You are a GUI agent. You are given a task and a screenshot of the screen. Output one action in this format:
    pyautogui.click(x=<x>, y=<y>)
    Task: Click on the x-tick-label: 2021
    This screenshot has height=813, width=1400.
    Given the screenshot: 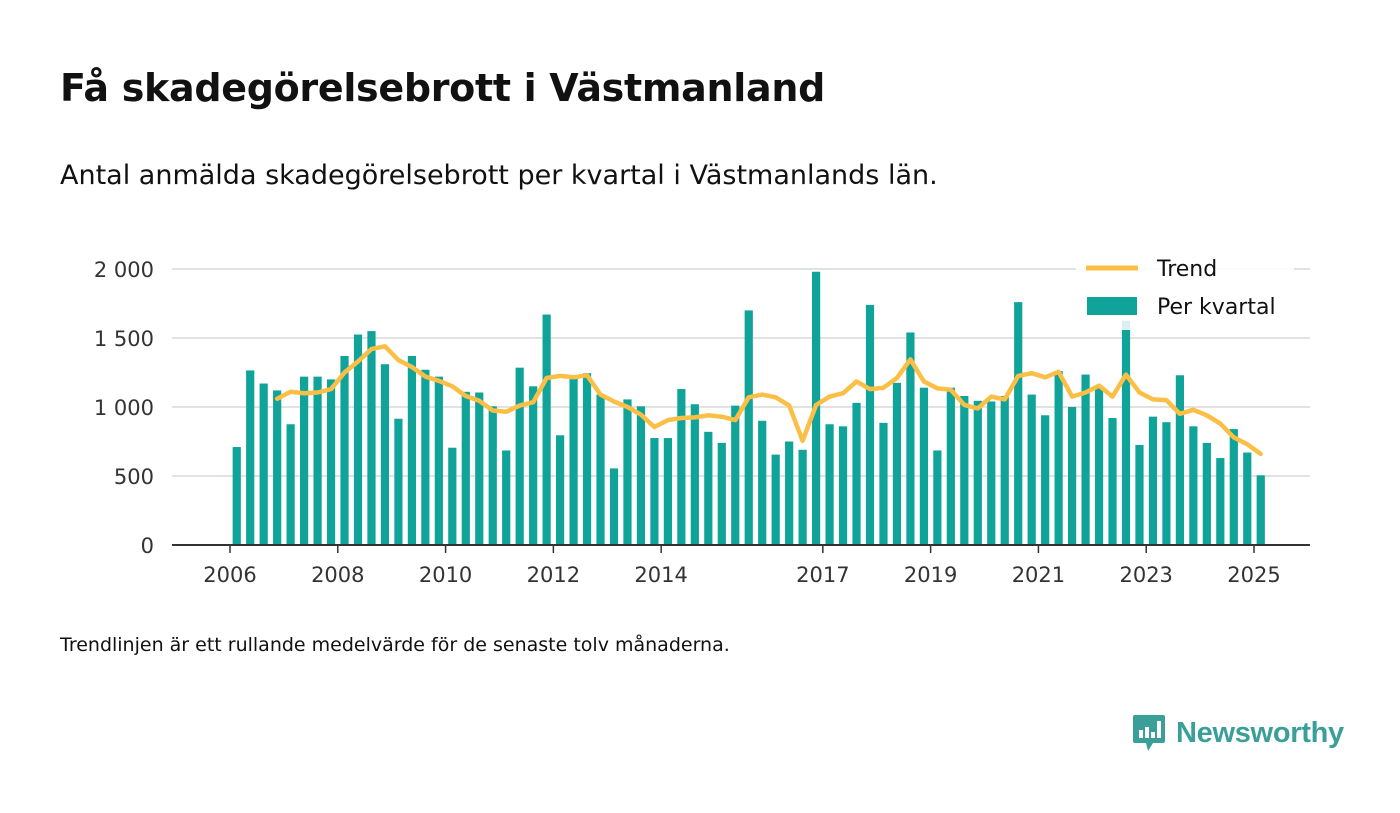 What is the action you would take?
    pyautogui.click(x=1038, y=575)
    